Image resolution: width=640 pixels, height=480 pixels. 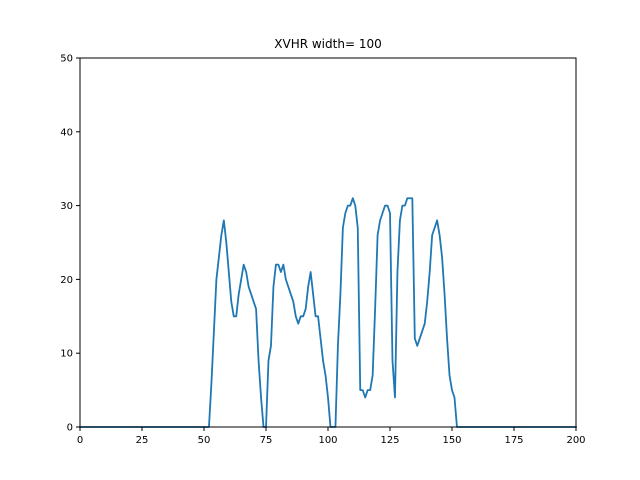 I want to click on x-tick-label: 75, so click(x=266, y=440).